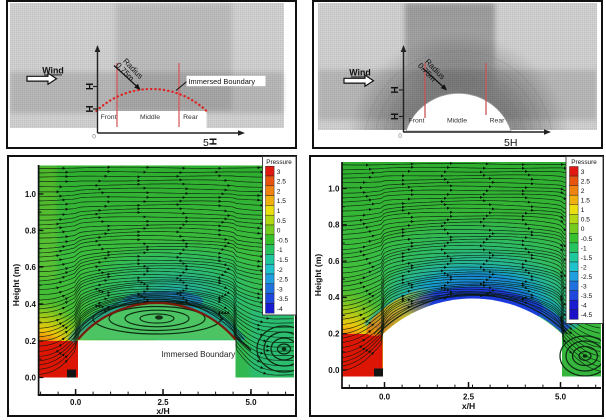  I want to click on svg-text: 5H, so click(510, 143).